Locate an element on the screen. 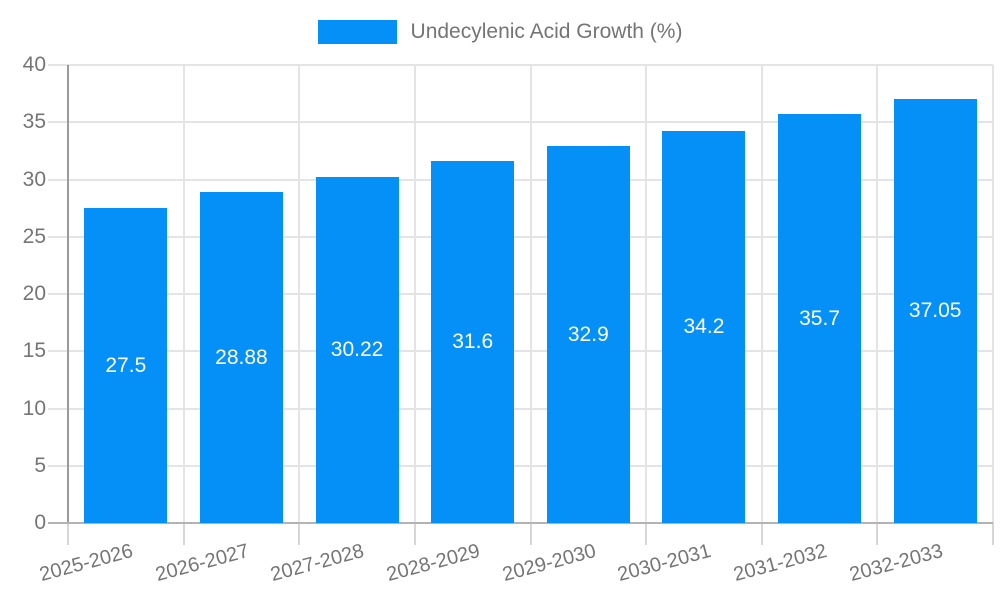  y-tick-label: 20 is located at coordinates (34, 293).